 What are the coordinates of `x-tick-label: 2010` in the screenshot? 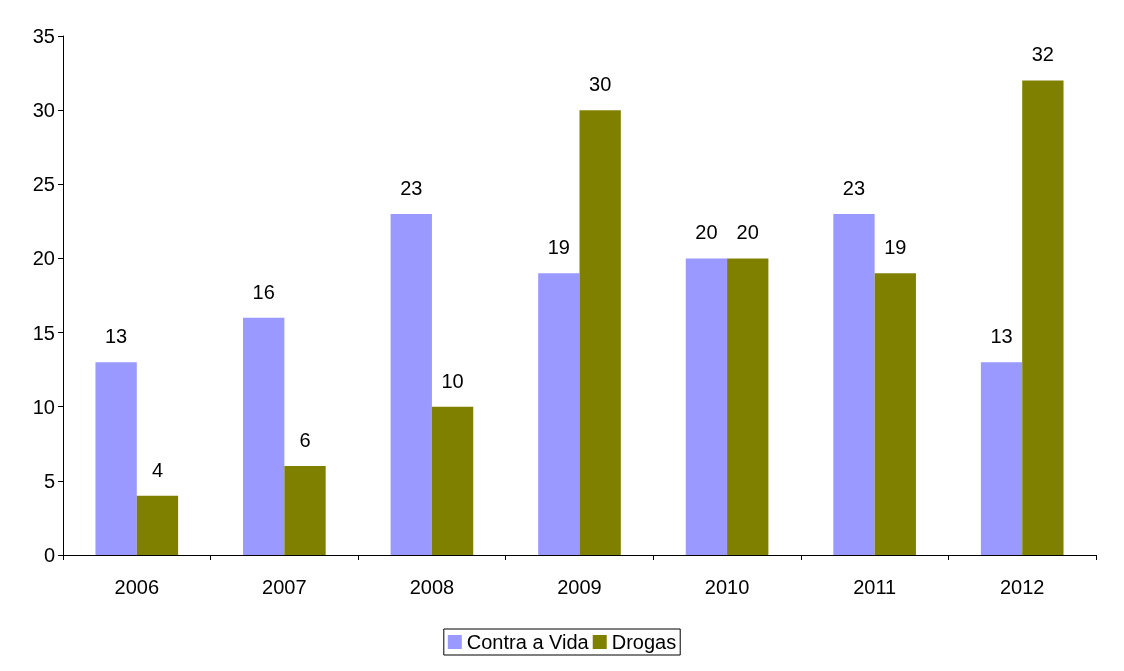 It's located at (727, 587).